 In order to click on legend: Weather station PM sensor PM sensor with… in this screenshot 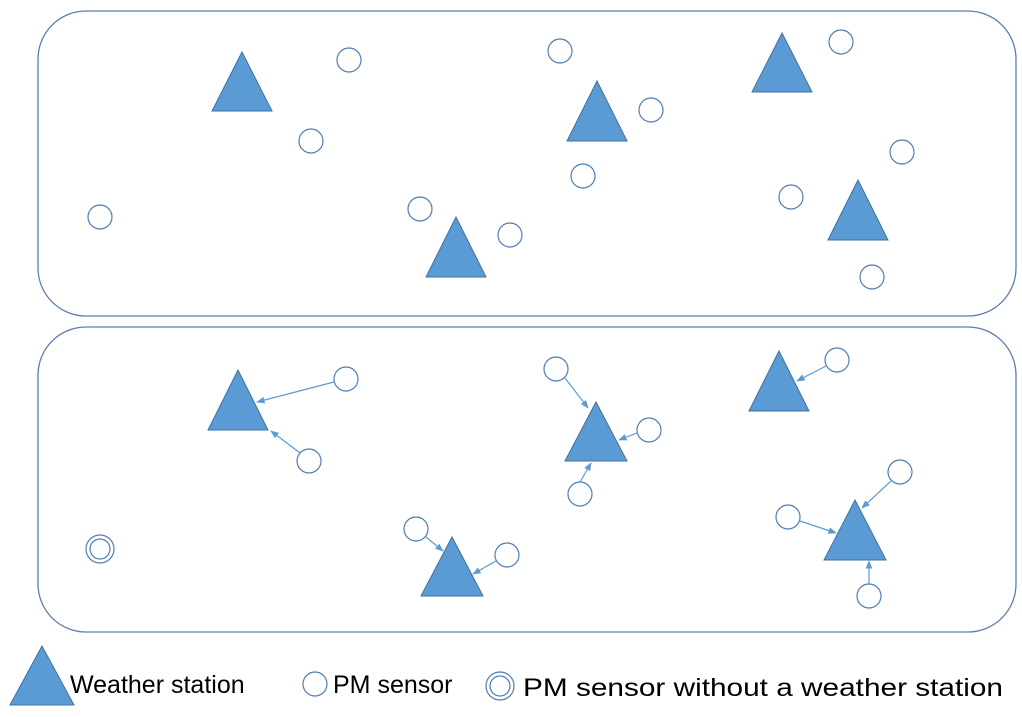, I will do `click(506, 675)`.